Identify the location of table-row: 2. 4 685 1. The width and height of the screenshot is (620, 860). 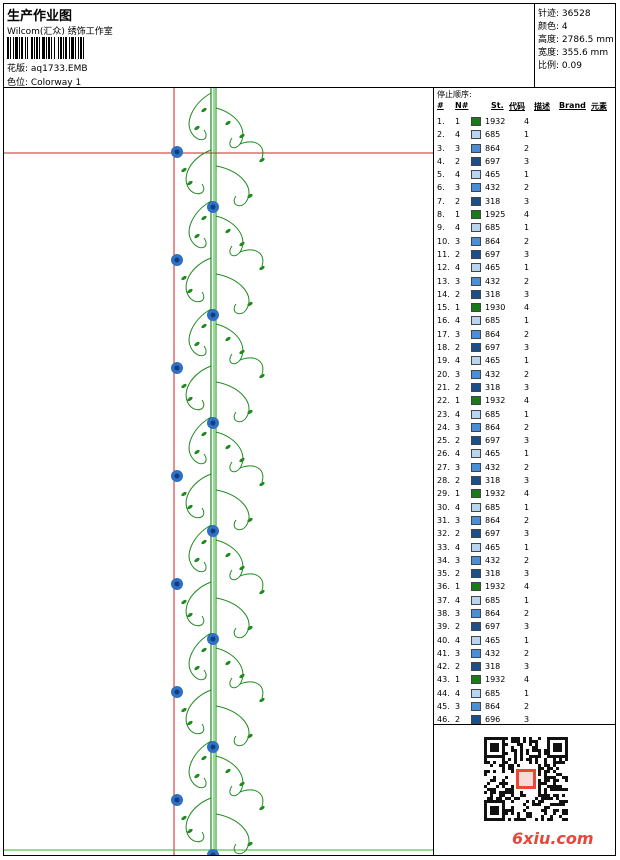
(526, 134).